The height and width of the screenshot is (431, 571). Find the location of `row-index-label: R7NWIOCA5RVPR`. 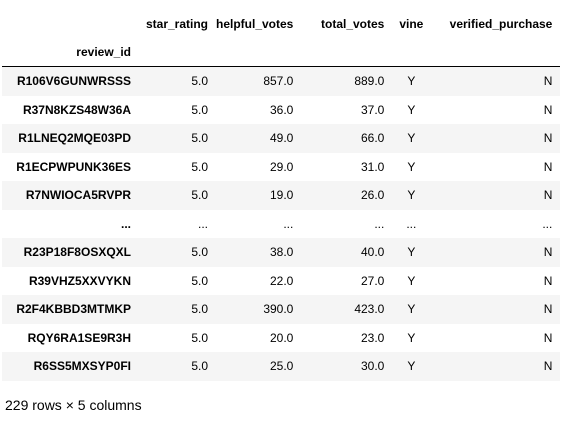

row-index-label: R7NWIOCA5RVPR is located at coordinates (78, 195).